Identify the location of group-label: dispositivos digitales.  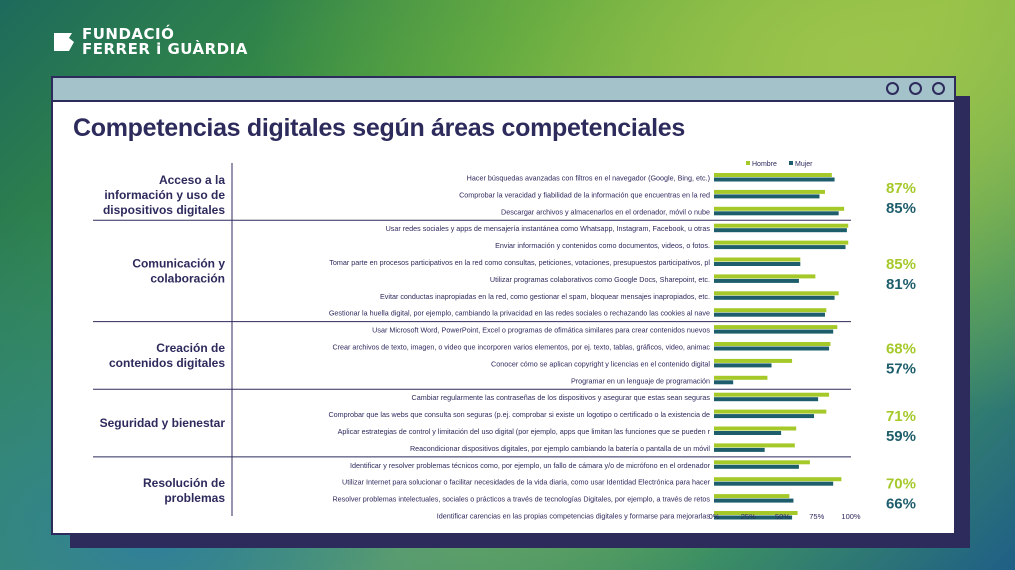
(164, 210).